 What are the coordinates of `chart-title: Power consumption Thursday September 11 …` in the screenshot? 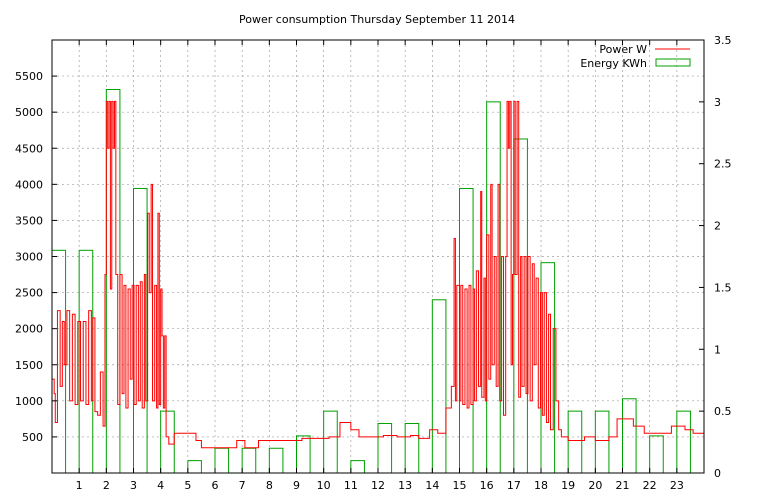 It's located at (377, 19).